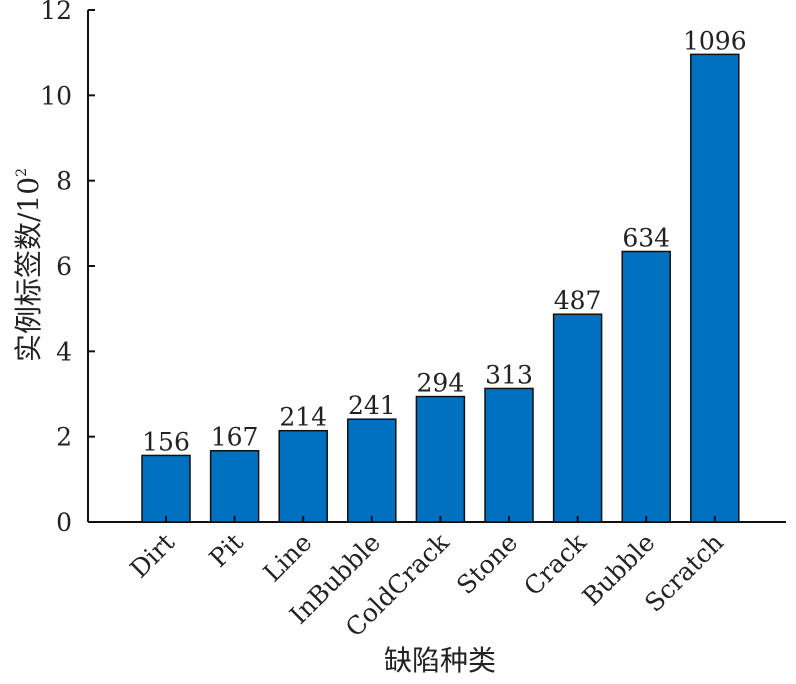 This screenshot has height=684, width=796. I want to click on data-label: 1096, so click(715, 40).